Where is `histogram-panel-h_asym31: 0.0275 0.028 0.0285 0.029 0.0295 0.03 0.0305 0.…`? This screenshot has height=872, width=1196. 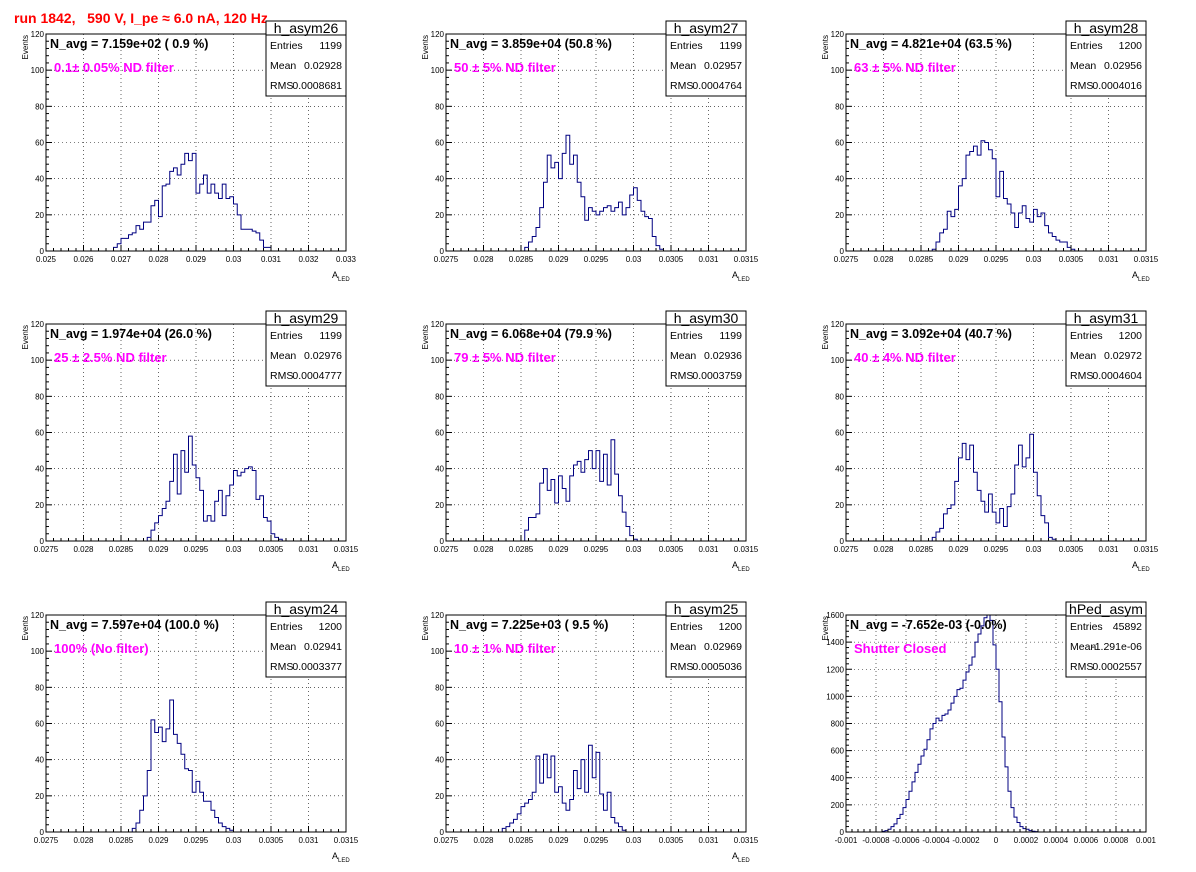 histogram-panel-h_asym31: 0.0275 0.028 0.0285 0.029 0.0295 0.03 0.0305 0.… is located at coordinates (990, 441).